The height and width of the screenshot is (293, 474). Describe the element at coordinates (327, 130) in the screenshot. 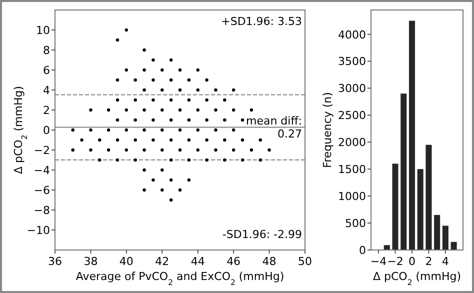

I see `y-axis-title: Frequency (n)` at that location.